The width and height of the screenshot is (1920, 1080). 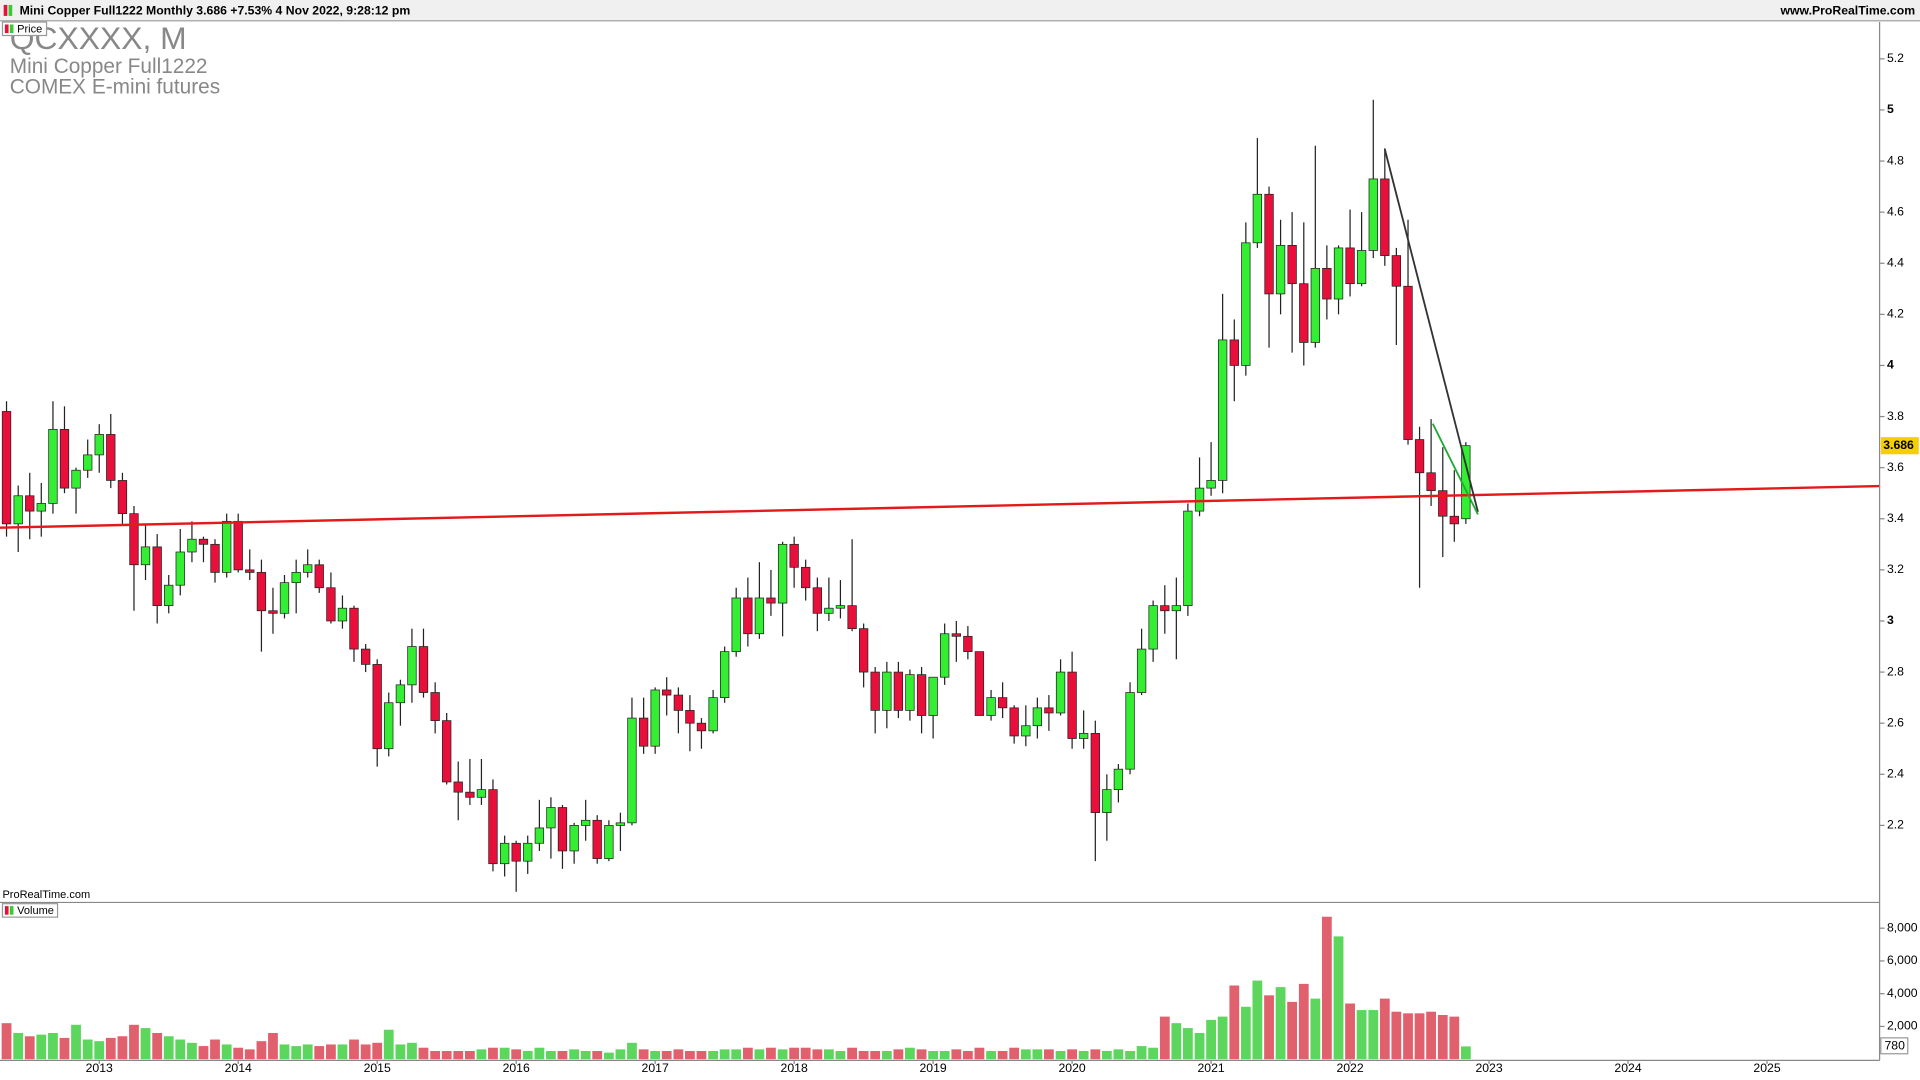 I want to click on y-tick-label: 3.6, so click(x=1895, y=467).